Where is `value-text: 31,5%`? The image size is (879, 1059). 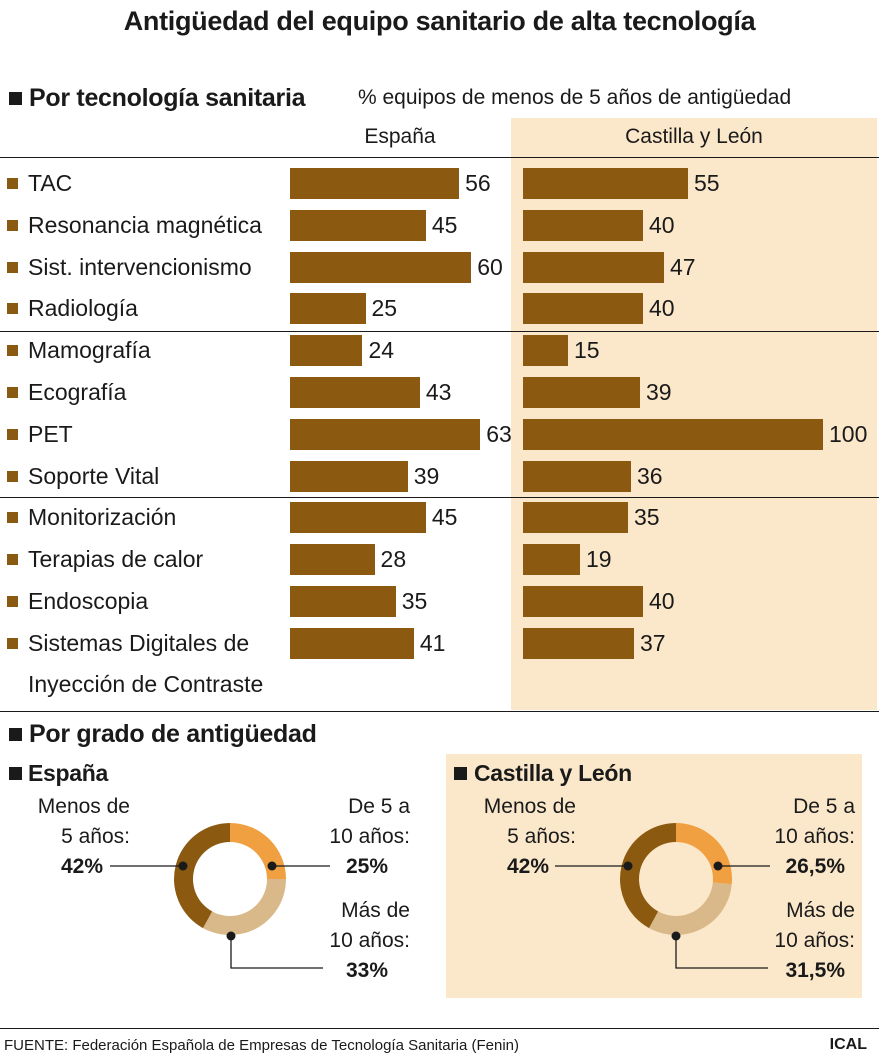 value-text: 31,5% is located at coordinates (815, 970).